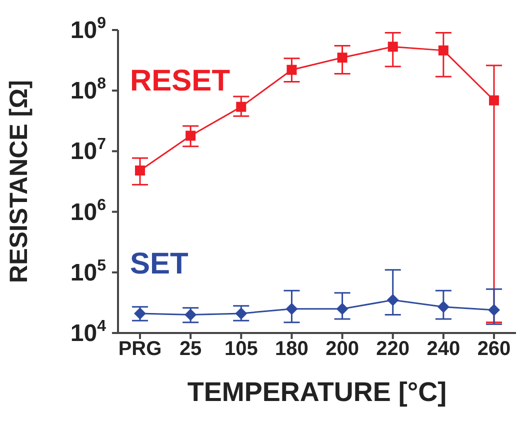 The image size is (532, 421). Describe the element at coordinates (180, 81) in the screenshot. I see `series-label: RESET` at that location.